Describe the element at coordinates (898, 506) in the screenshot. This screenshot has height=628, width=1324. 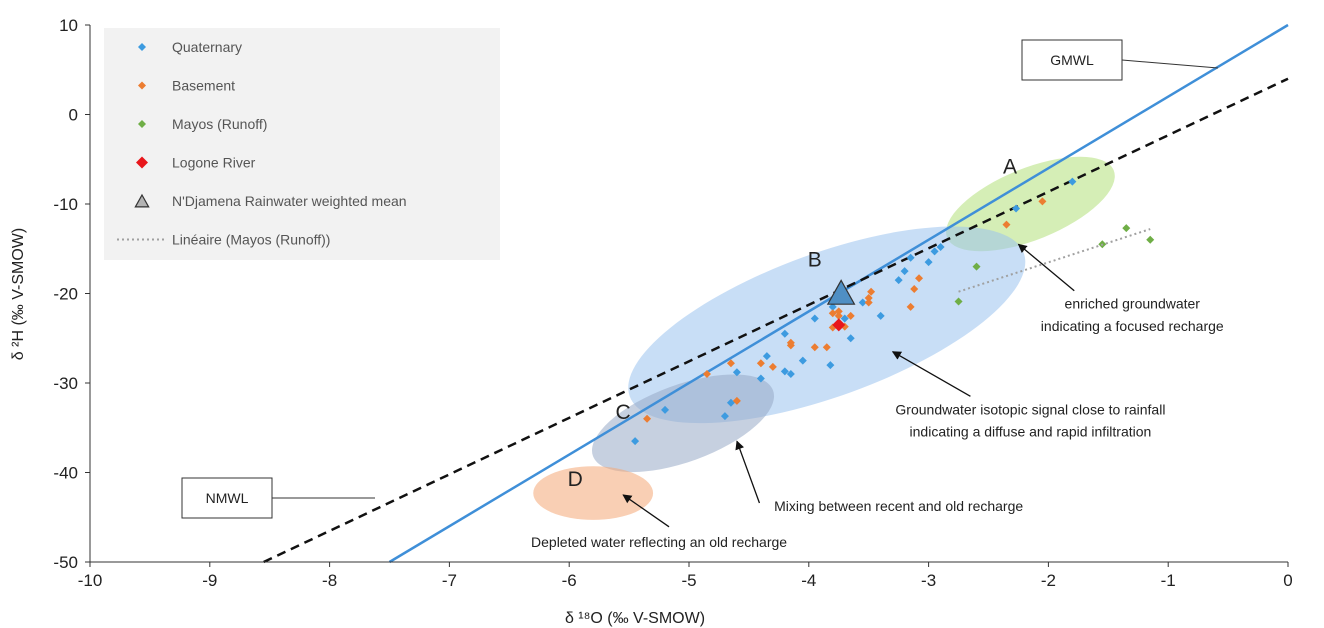
I see `annotation-text: Mixing between recent and old recharge` at that location.